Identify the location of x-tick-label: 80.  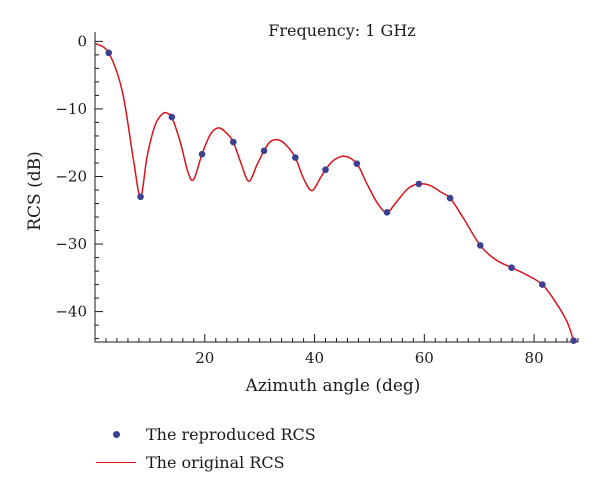
(534, 358).